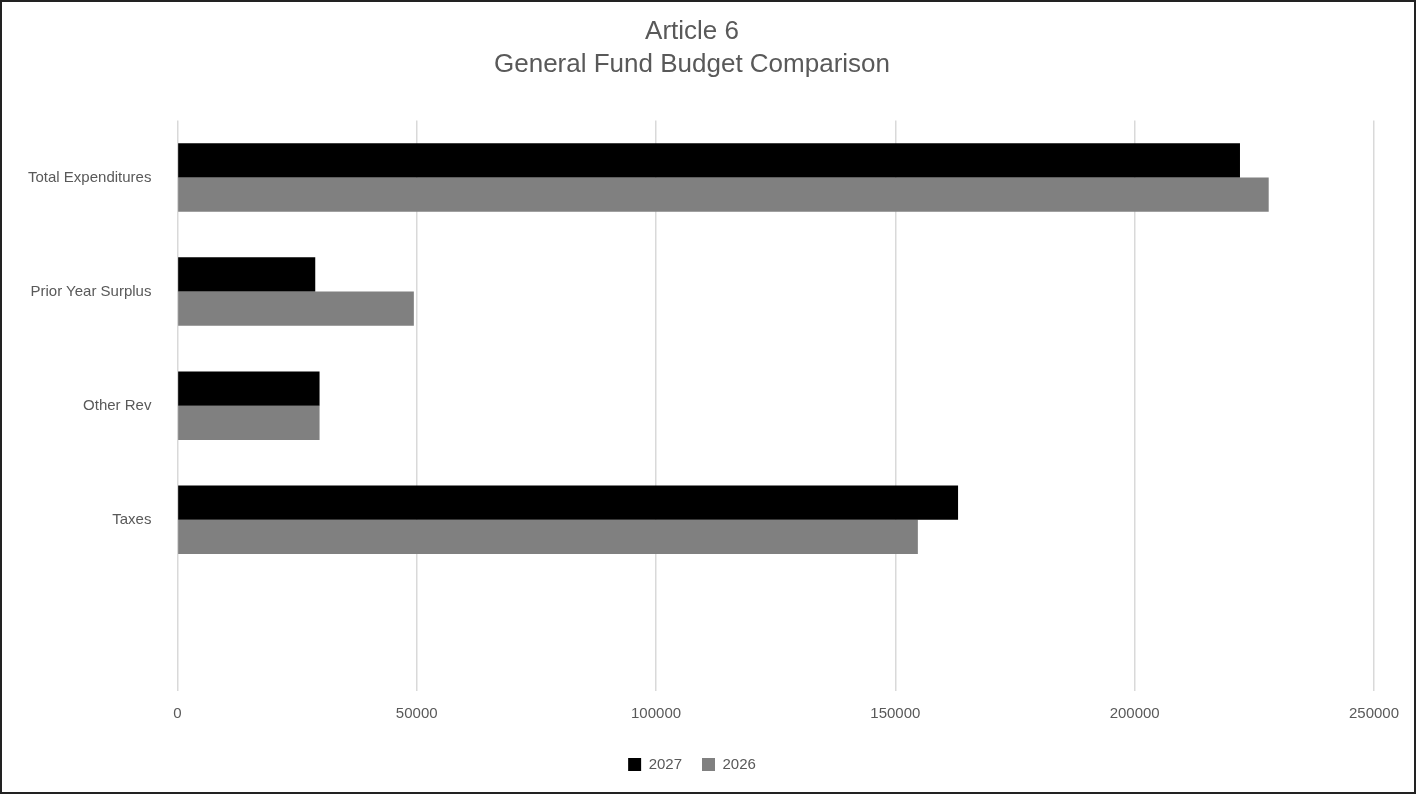  Describe the element at coordinates (656, 713) in the screenshot. I see `x-tick-label: 100000` at that location.